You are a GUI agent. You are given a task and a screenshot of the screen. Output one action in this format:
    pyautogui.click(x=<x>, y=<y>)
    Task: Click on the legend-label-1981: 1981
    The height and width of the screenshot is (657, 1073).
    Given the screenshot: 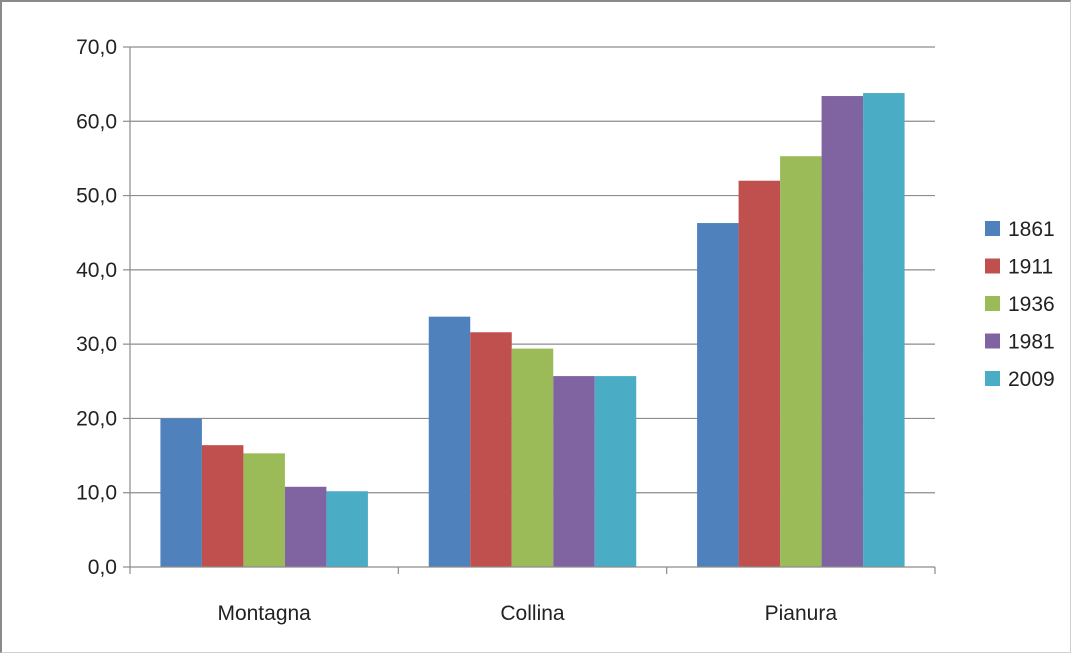 What is the action you would take?
    pyautogui.click(x=1031, y=342)
    